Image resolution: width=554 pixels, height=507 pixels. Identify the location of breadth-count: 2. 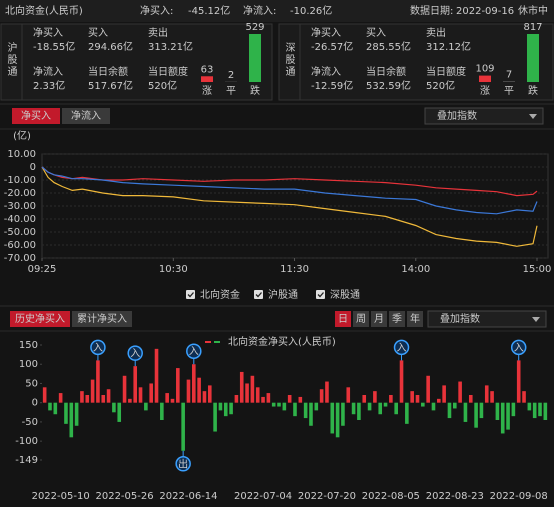
(231, 75).